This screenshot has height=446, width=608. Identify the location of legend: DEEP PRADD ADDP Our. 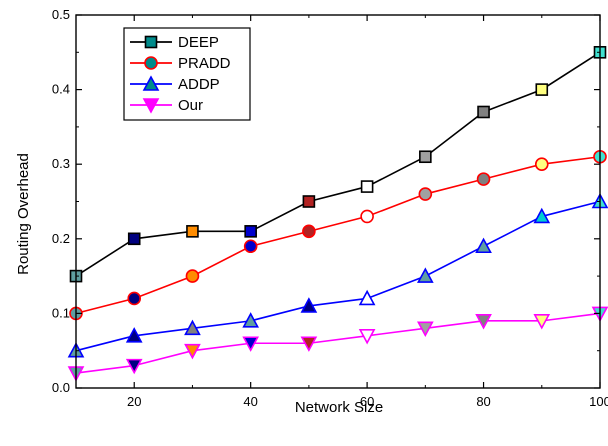
(187, 74).